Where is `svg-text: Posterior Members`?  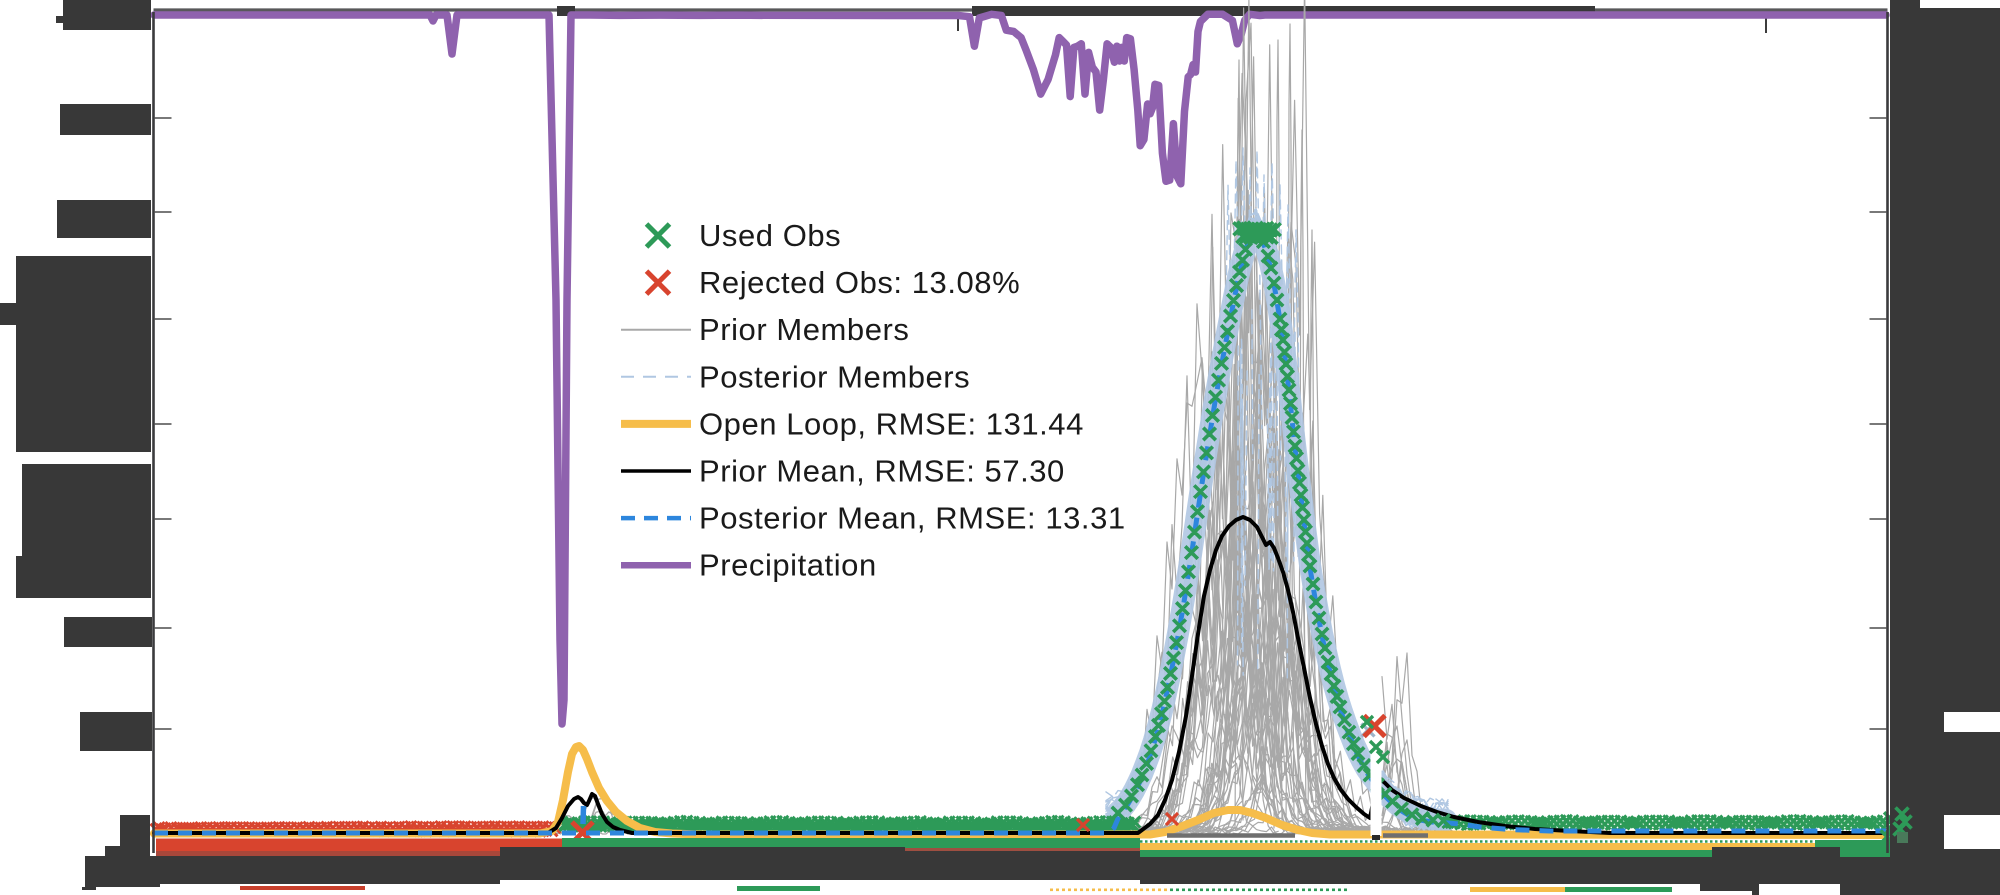
svg-text: Posterior Members is located at coordinates (834, 376).